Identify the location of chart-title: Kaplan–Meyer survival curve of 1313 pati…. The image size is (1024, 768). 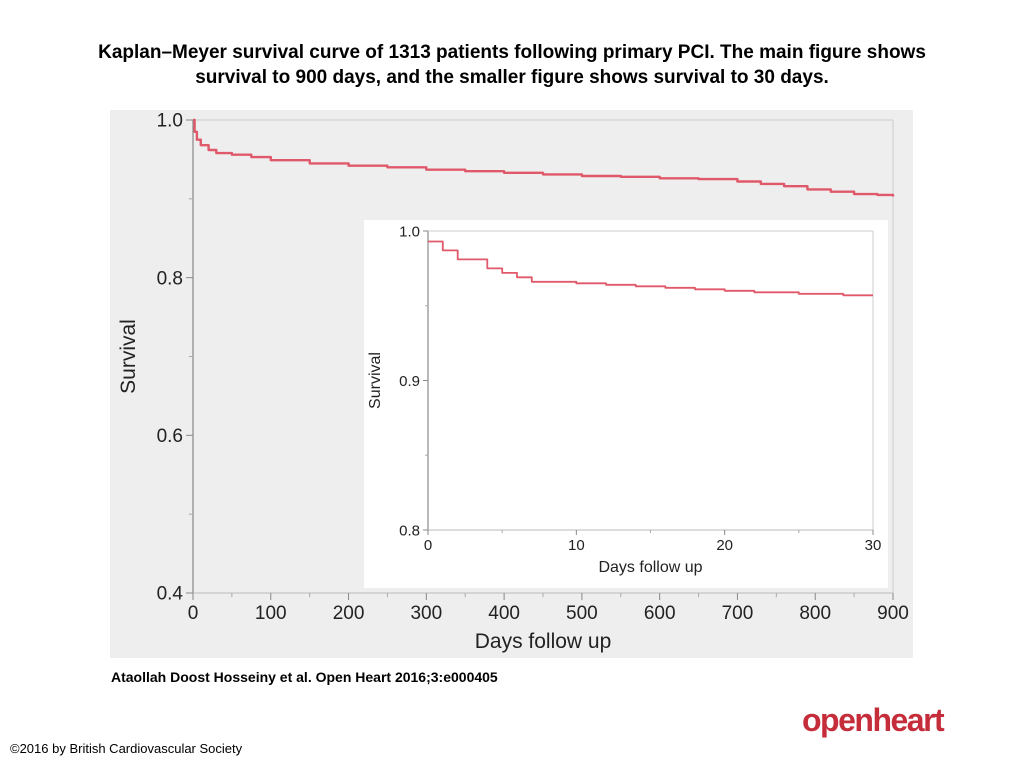
(512, 65).